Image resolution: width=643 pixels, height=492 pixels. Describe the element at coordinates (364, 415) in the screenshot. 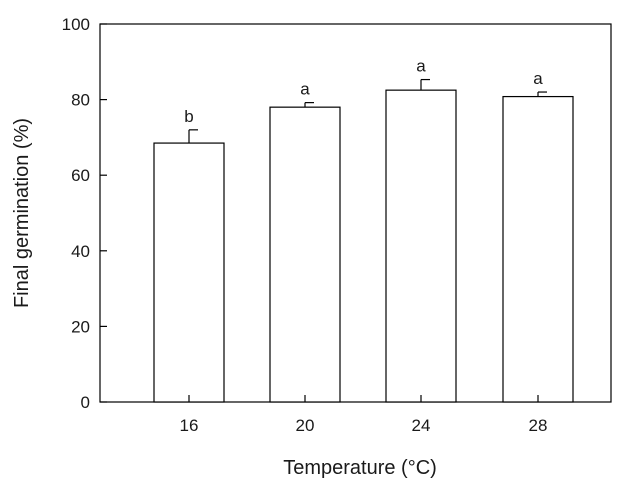

I see `x-axis-ticks: 16 20 24 28` at that location.